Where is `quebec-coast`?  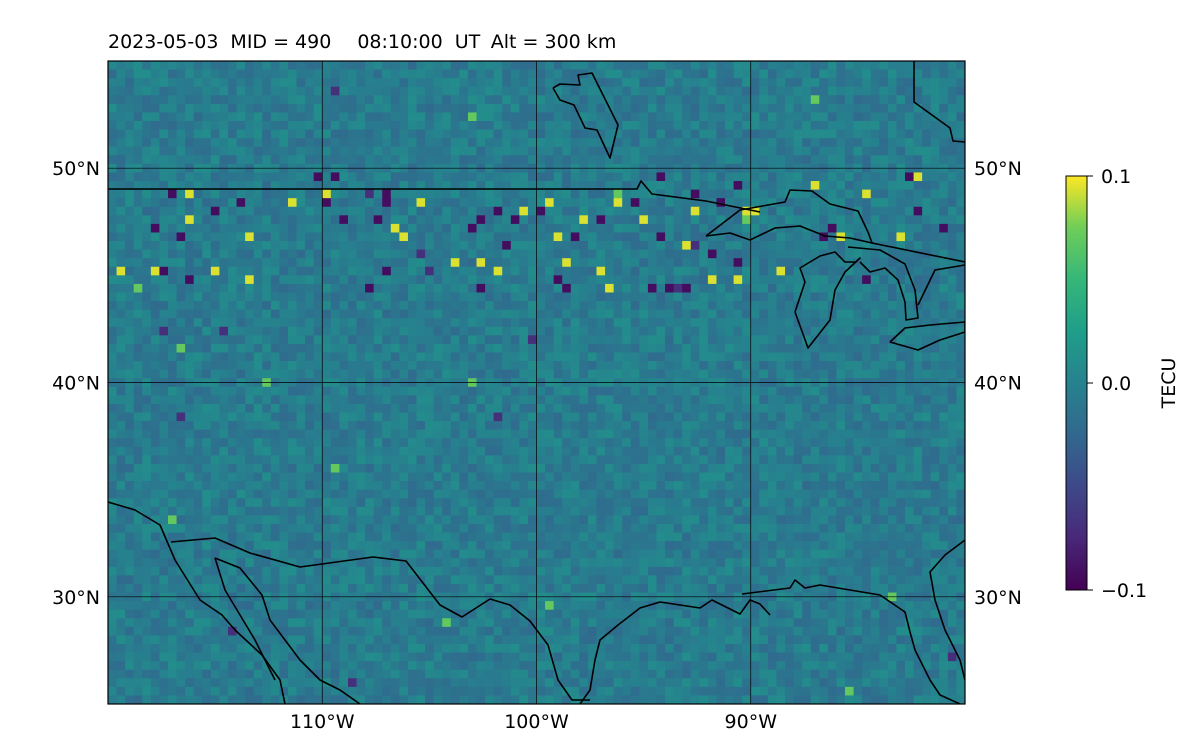 quebec-coast is located at coordinates (939, 102).